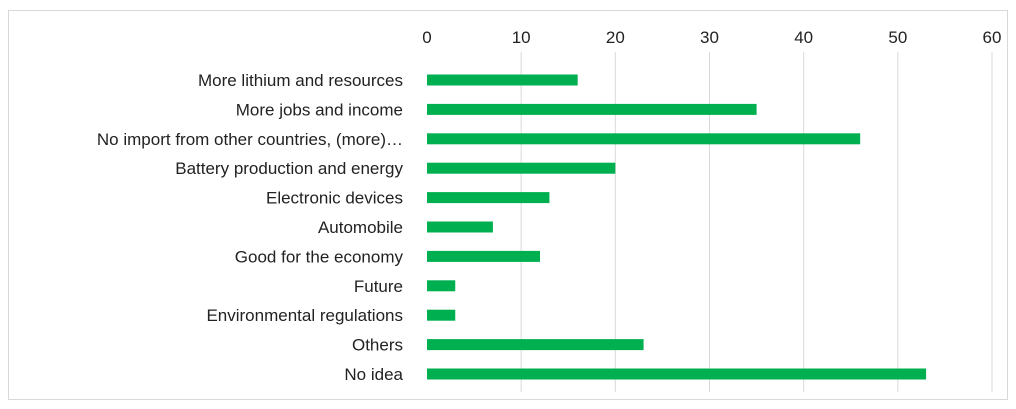 This screenshot has height=409, width=1016. I want to click on x-tick-label: 10, so click(521, 37).